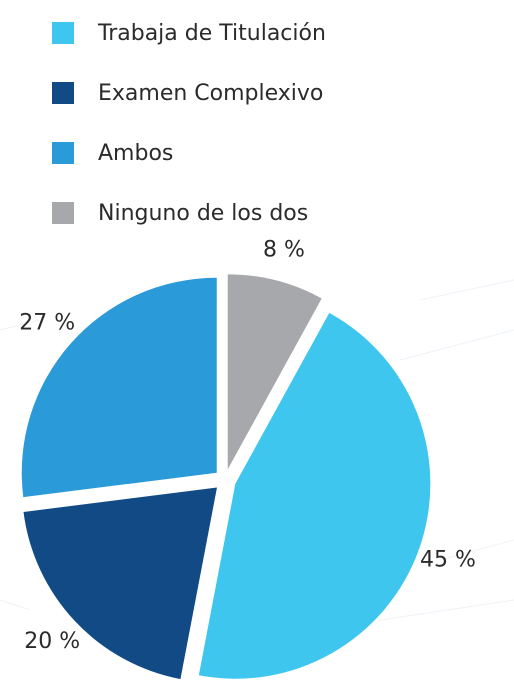 This screenshot has height=684, width=514. I want to click on legend-label: Ninguno de los dos, so click(203, 213).